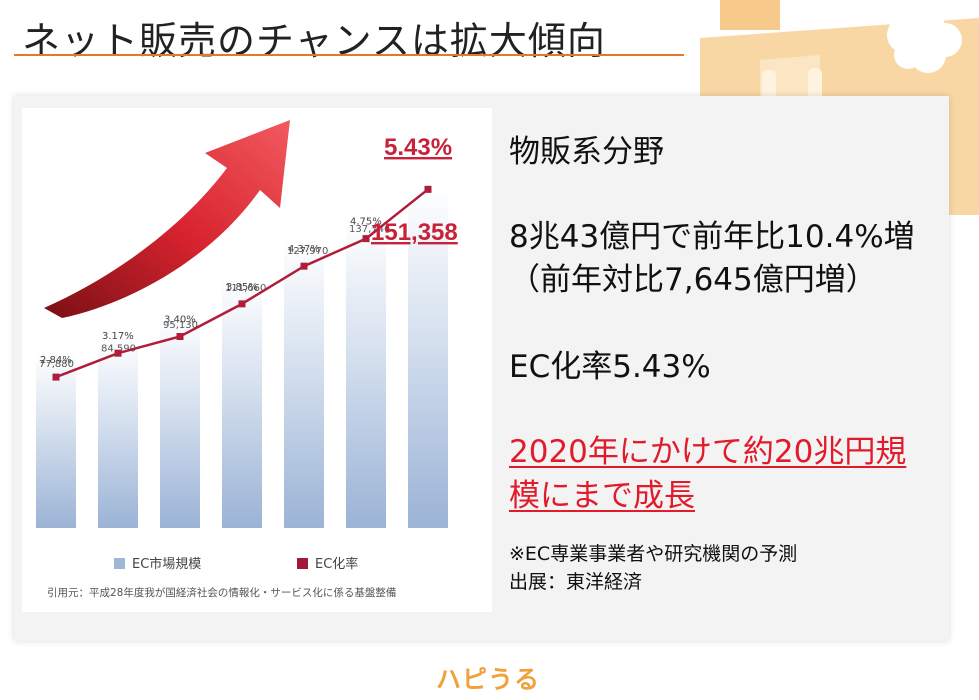 The image size is (979, 700). Describe the element at coordinates (236, 564) in the screenshot. I see `chart-legend: EC市場規模 EC化率` at that location.